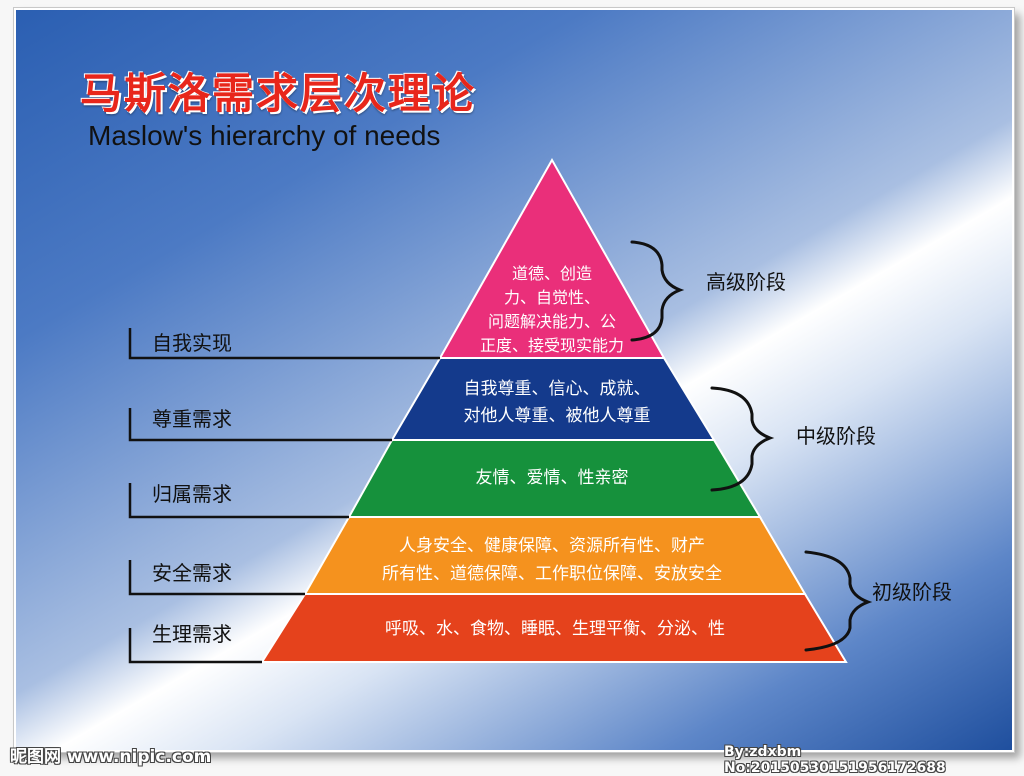 Image resolution: width=1024 pixels, height=776 pixels. I want to click on leader-line-self, so click(284, 344).